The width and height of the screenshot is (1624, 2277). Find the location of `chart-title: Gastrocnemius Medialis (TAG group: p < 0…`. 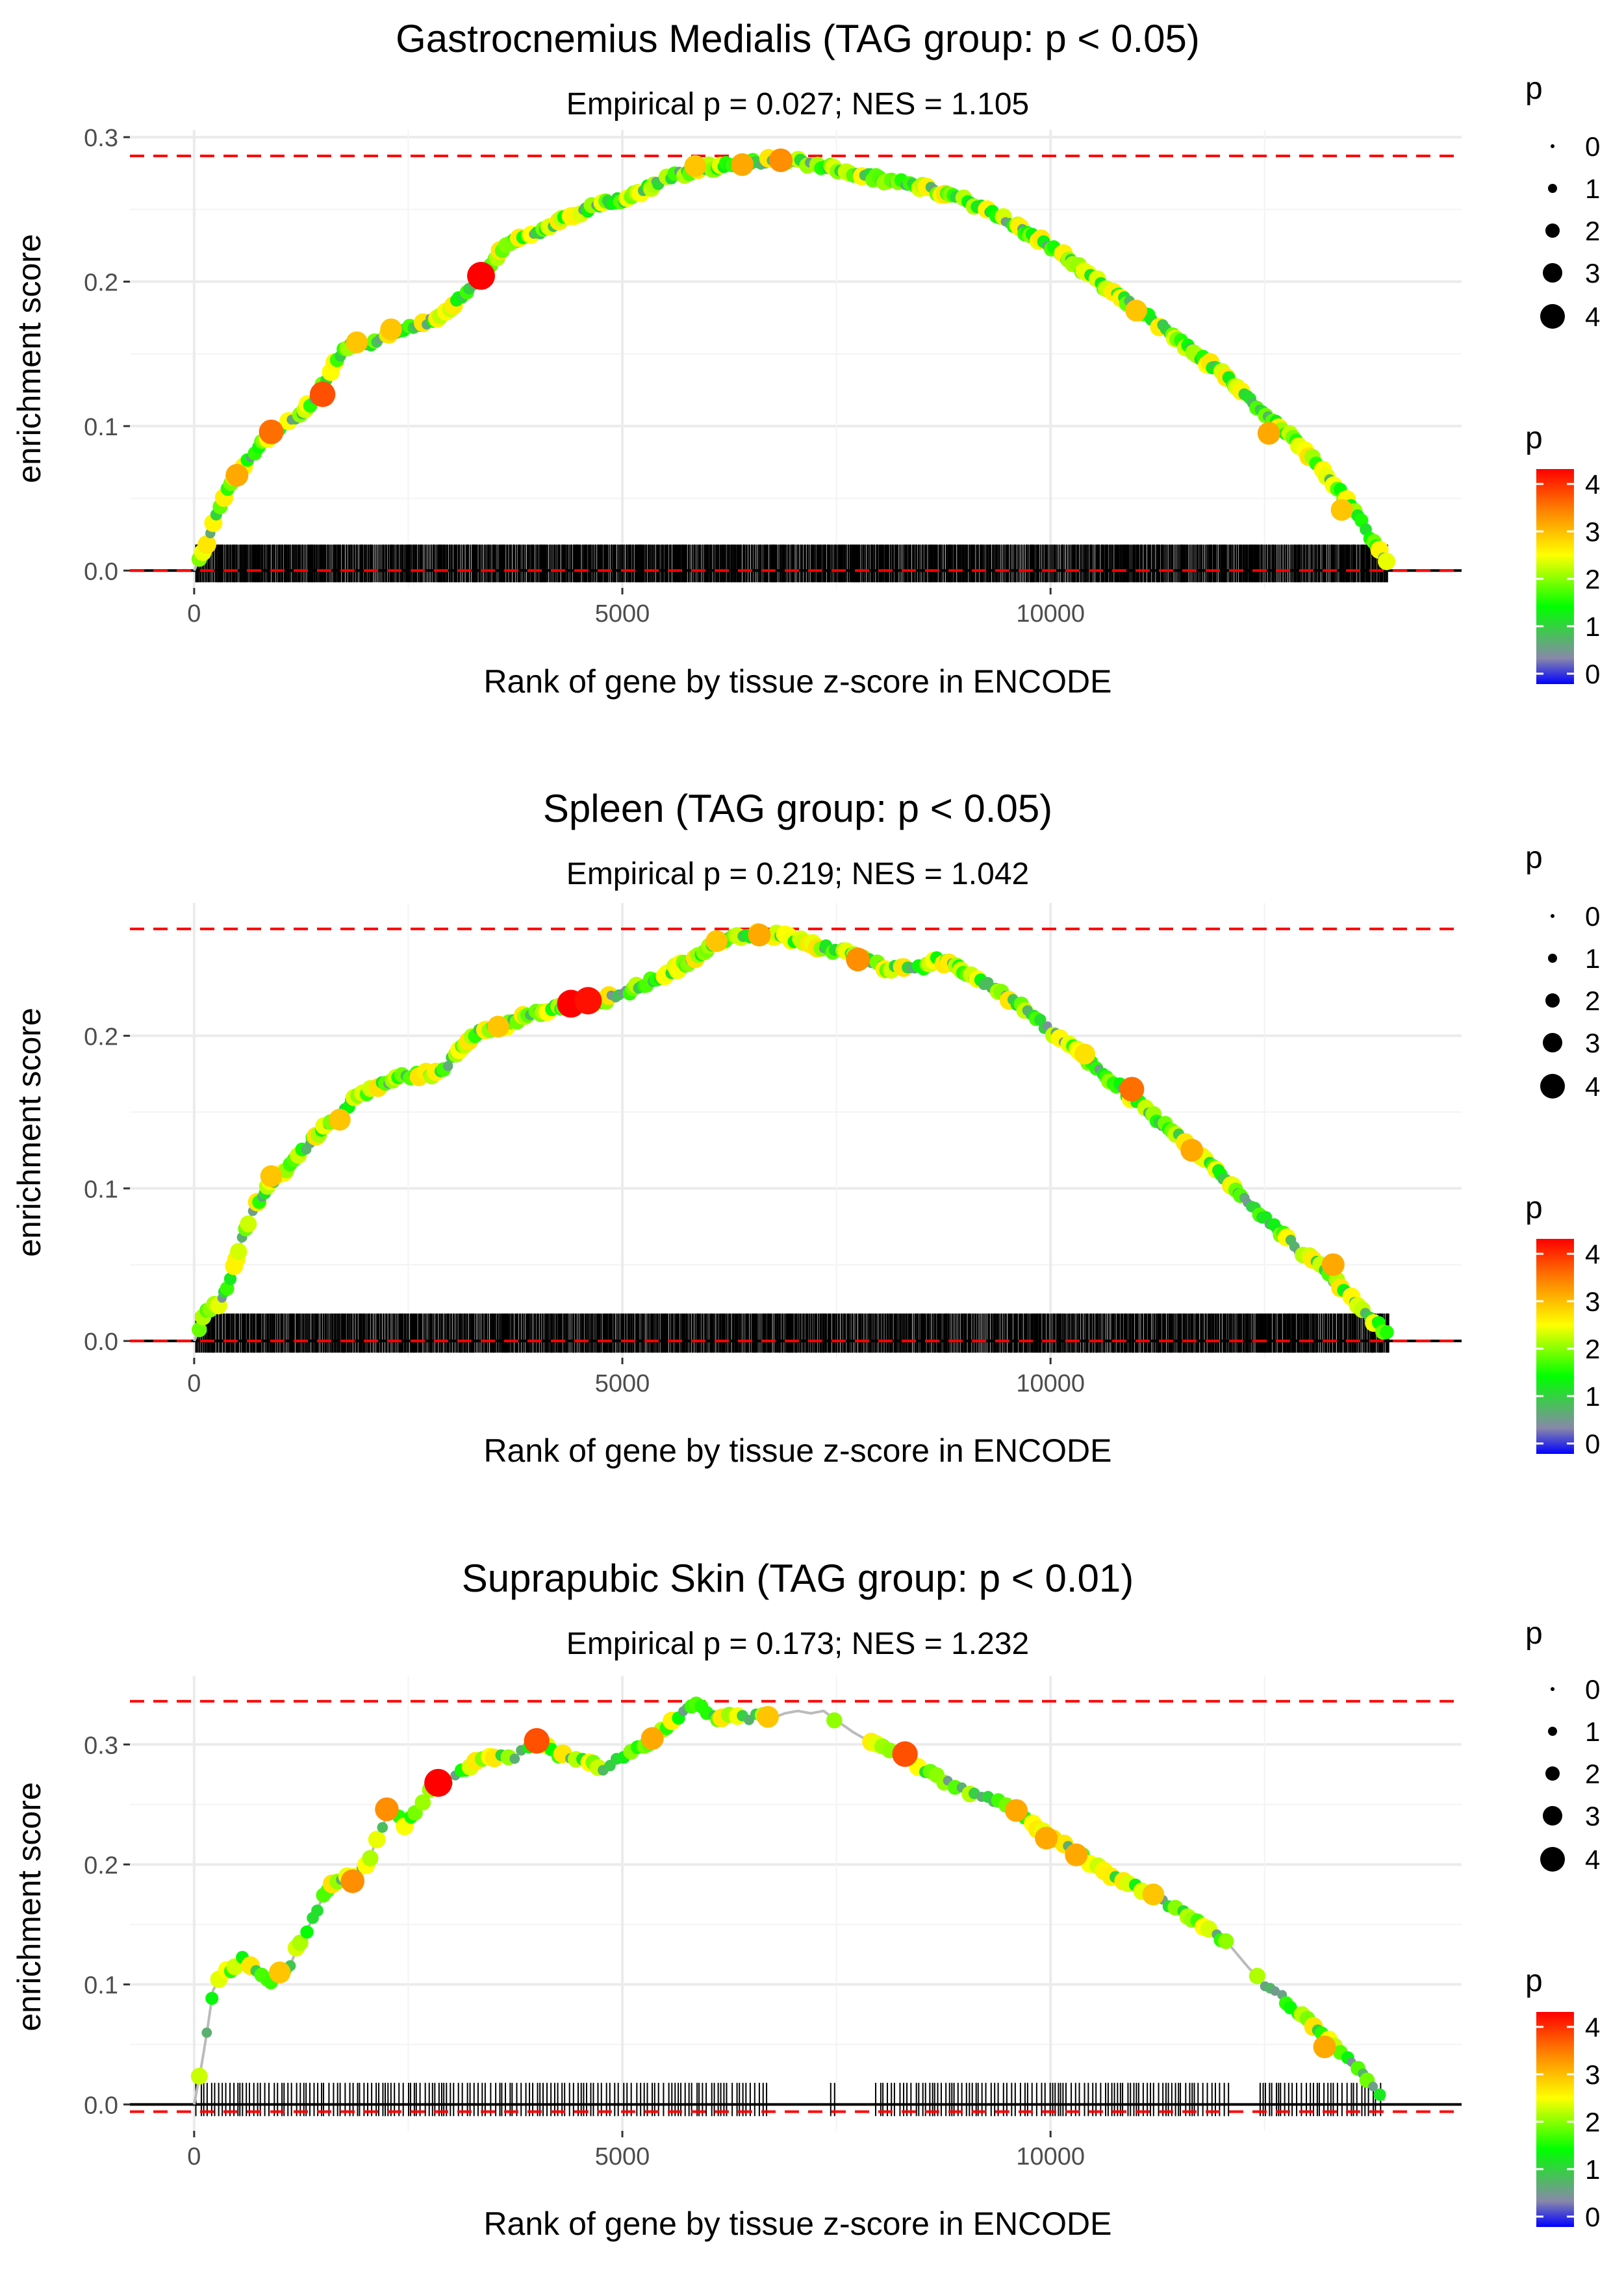

chart-title: Gastrocnemius Medialis (TAG group: p < 0… is located at coordinates (798, 39).